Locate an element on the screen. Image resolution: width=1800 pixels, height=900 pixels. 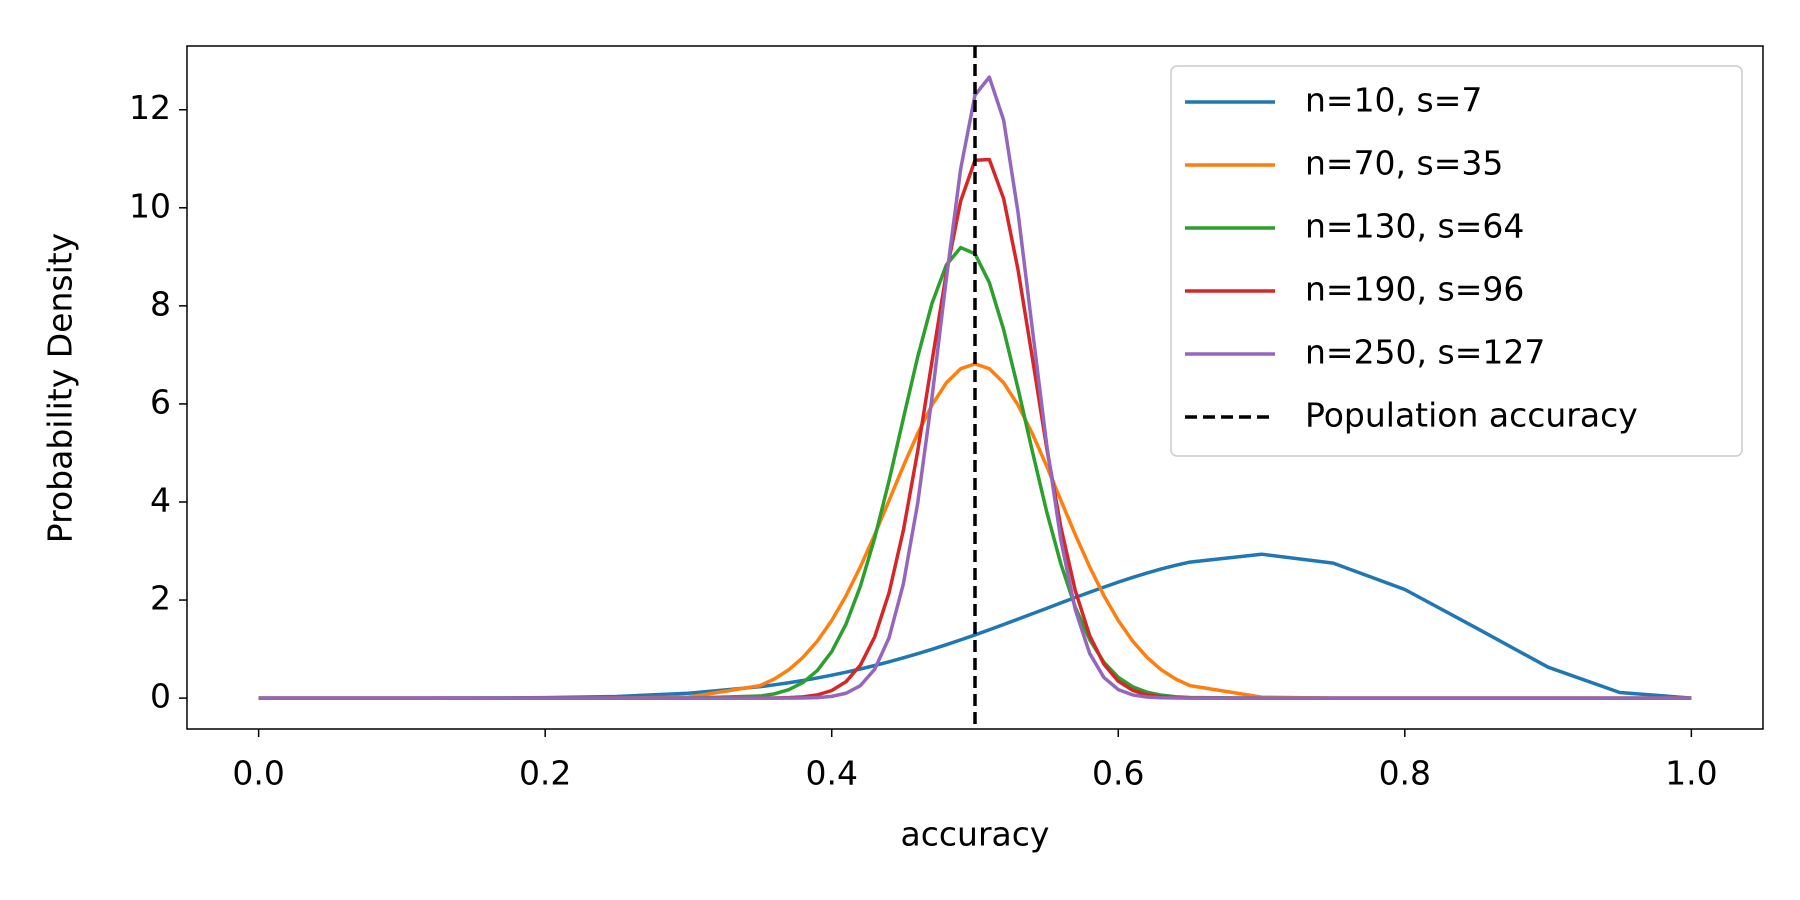
legend-label: n=10, s=7 is located at coordinates (1393, 100).